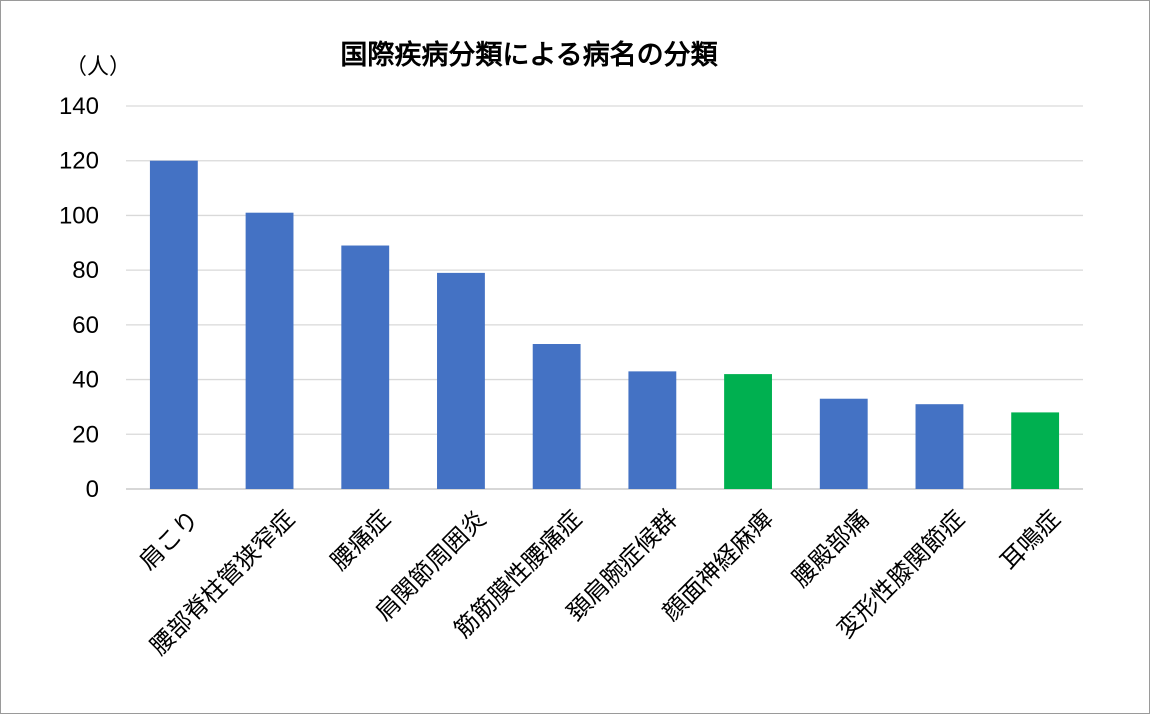  What do you see at coordinates (360, 540) in the screenshot?
I see `x-tick-label: 腰痛症` at bounding box center [360, 540].